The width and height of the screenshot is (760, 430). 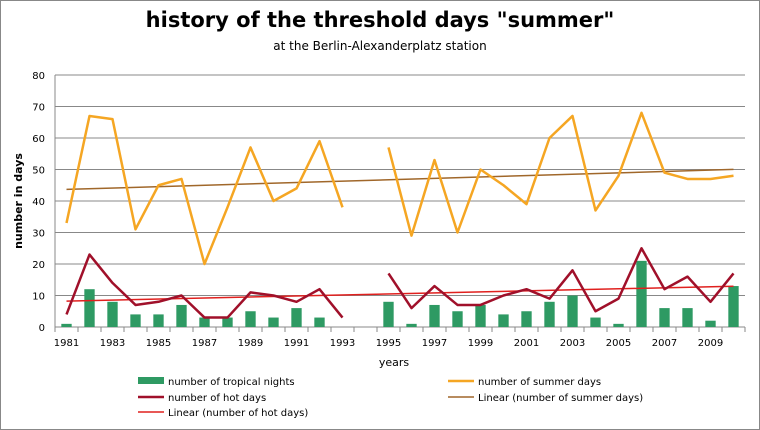 What do you see at coordinates (664, 343) in the screenshot?
I see `x-tick-label: 2007` at bounding box center [664, 343].